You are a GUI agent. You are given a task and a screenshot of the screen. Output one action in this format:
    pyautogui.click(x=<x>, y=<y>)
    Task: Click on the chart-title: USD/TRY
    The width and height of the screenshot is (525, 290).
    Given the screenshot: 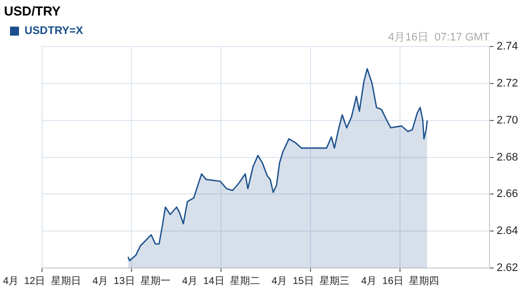 What is the action you would take?
    pyautogui.click(x=32, y=10)
    